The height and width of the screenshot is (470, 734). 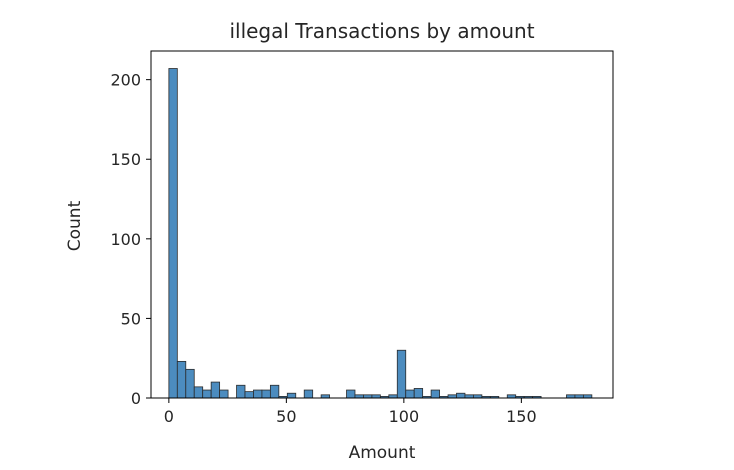 I want to click on x-axis-ticks: 0 50 100 150, so click(x=350, y=412).